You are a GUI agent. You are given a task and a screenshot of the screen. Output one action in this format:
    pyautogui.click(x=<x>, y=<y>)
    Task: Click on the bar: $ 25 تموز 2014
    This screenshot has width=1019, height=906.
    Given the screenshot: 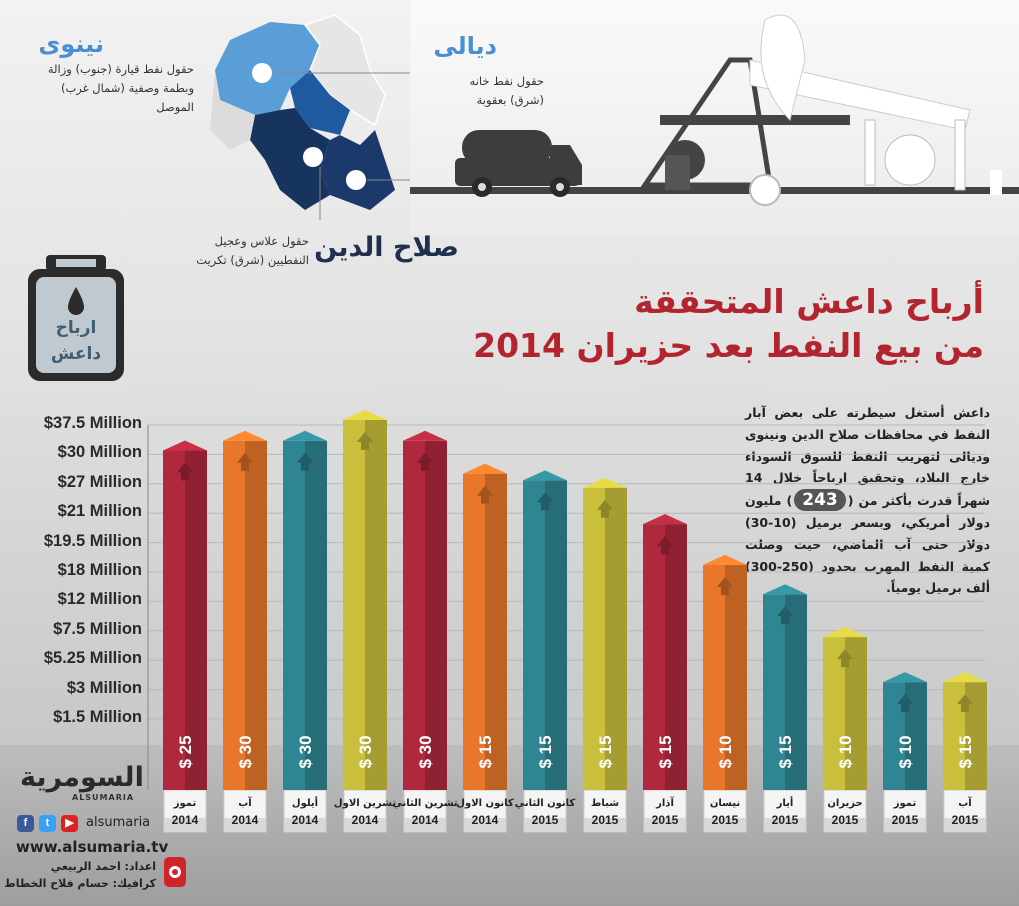 What is the action you would take?
    pyautogui.click(x=185, y=636)
    